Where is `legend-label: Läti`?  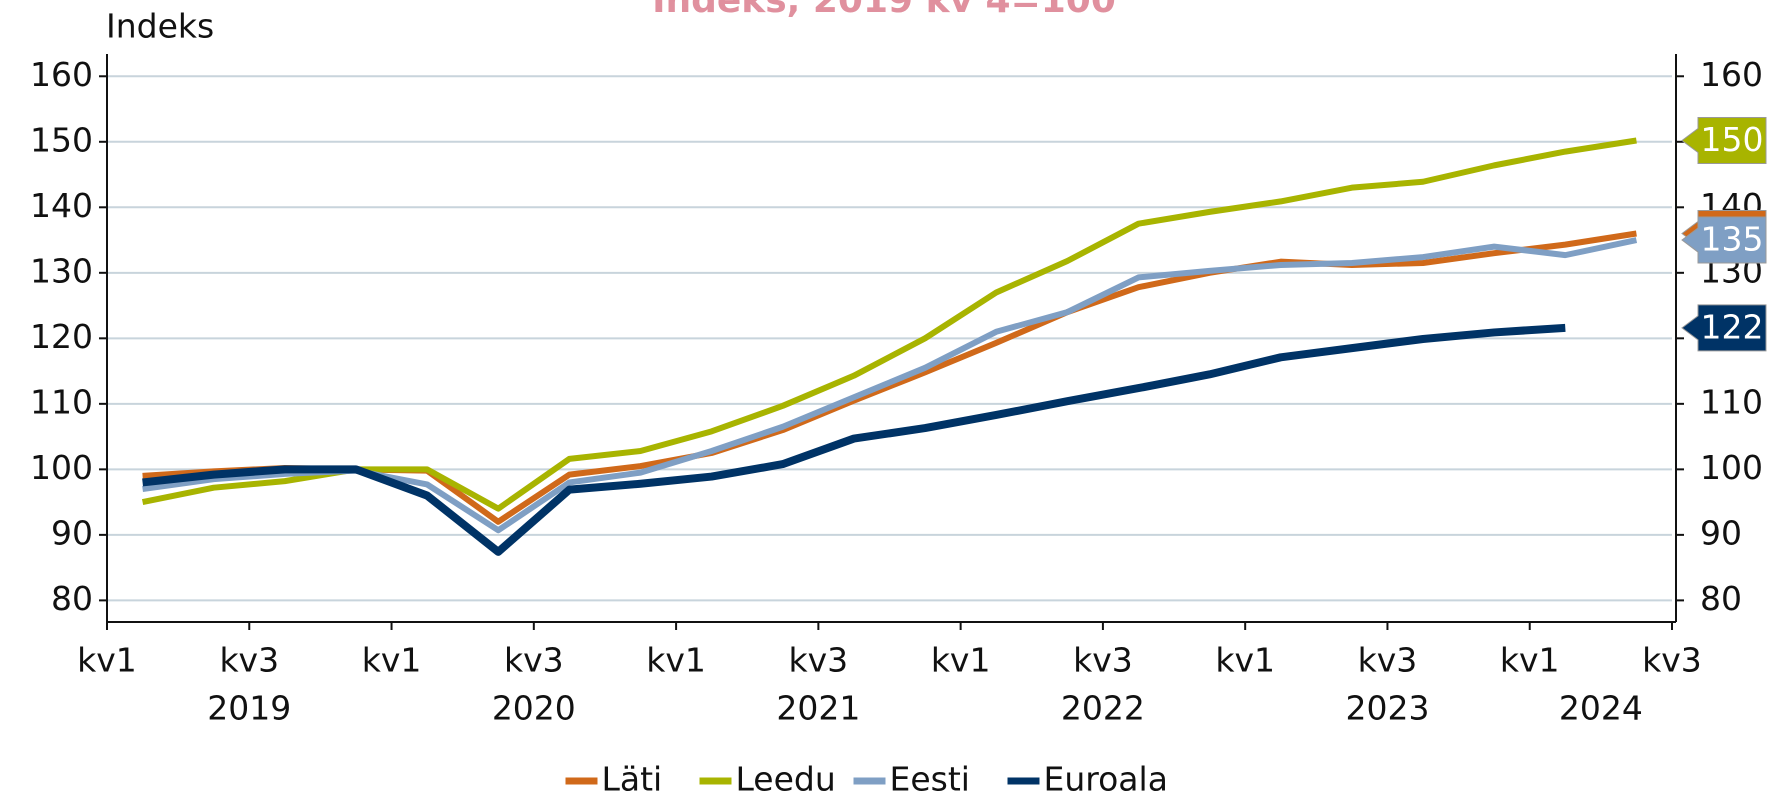
legend-label: Läti is located at coordinates (632, 778).